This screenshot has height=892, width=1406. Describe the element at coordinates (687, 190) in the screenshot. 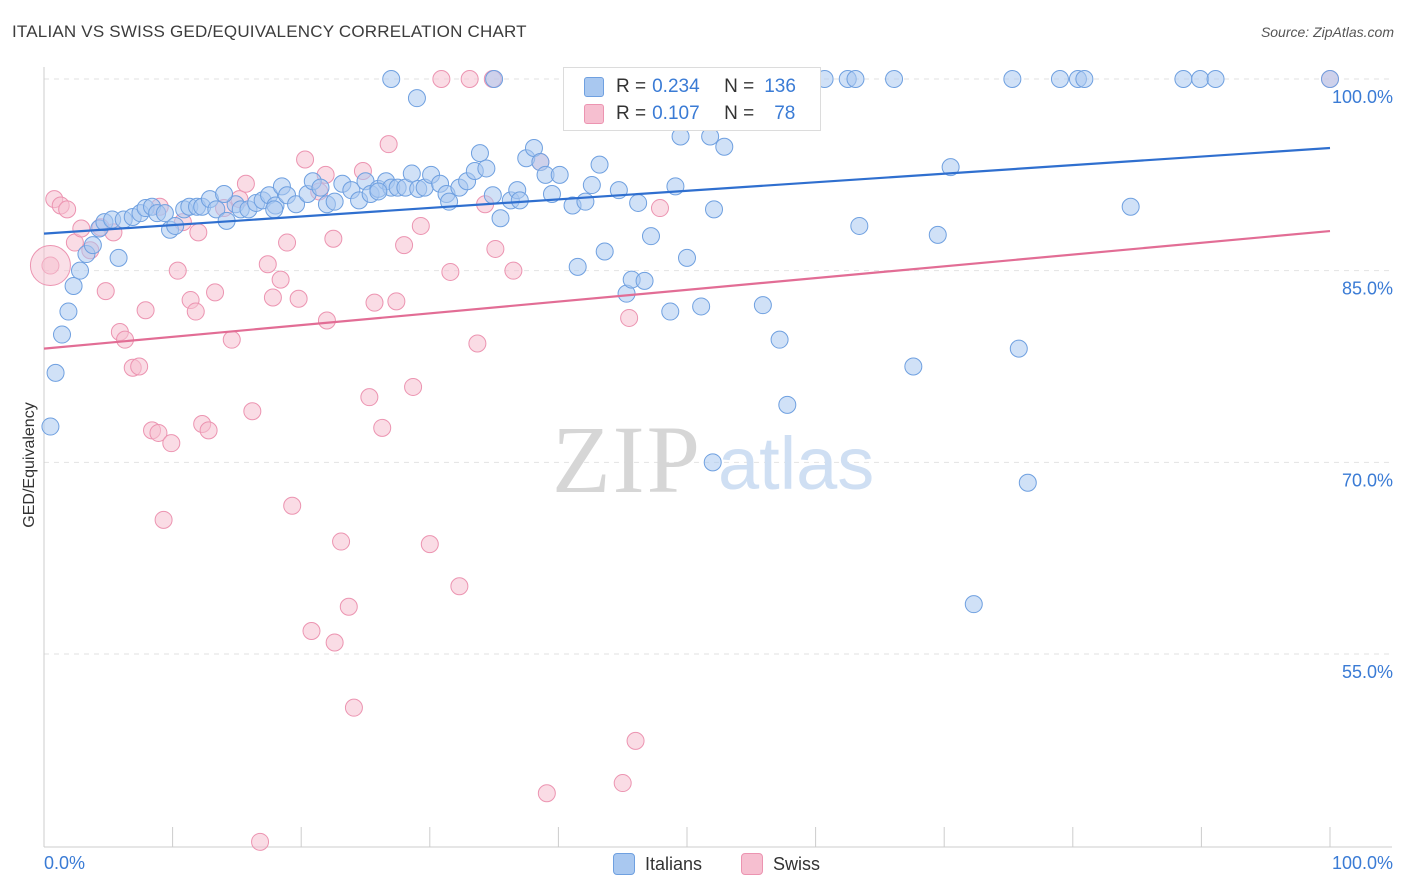

I see `italians-trend-line` at that location.